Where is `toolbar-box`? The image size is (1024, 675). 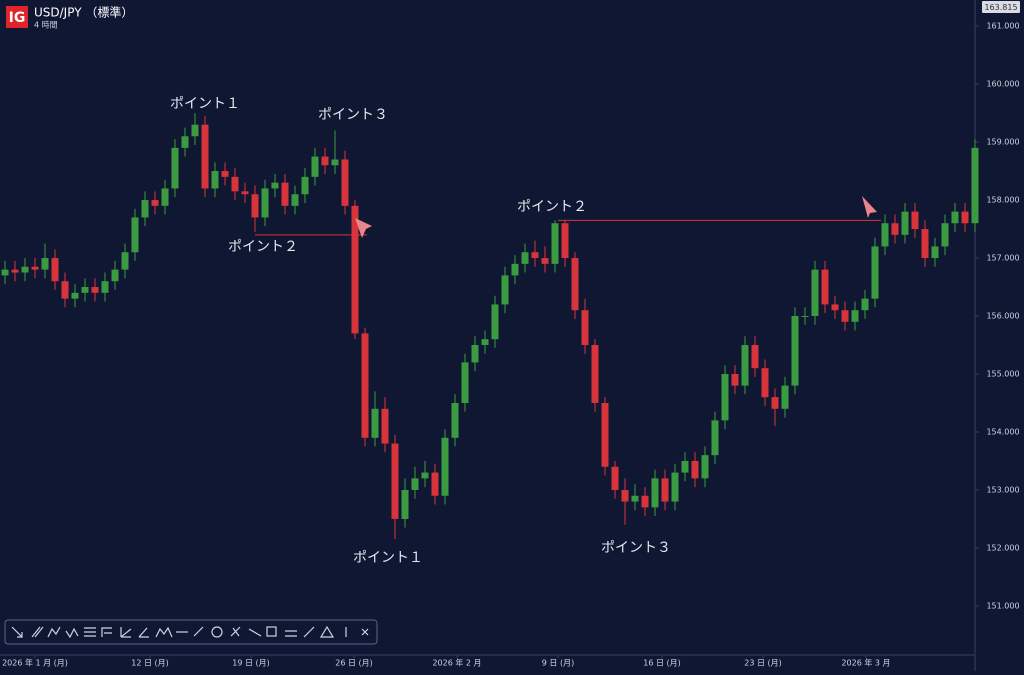
toolbar-box is located at coordinates (191, 632).